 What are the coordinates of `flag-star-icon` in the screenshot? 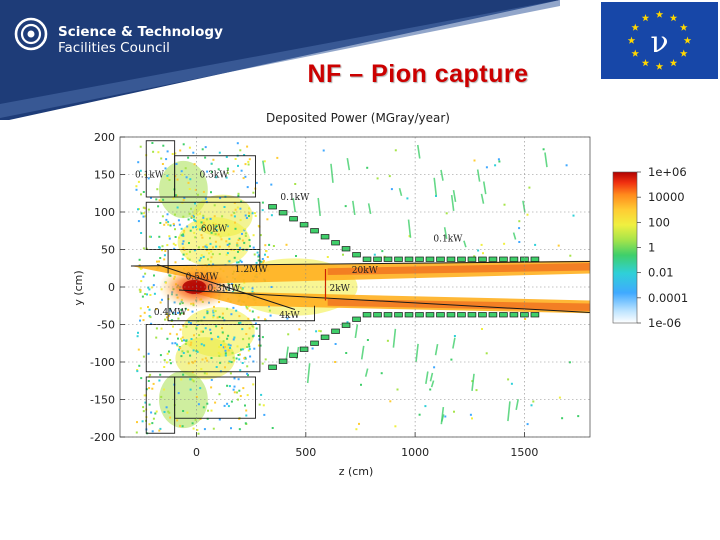 It's located at (673, 18).